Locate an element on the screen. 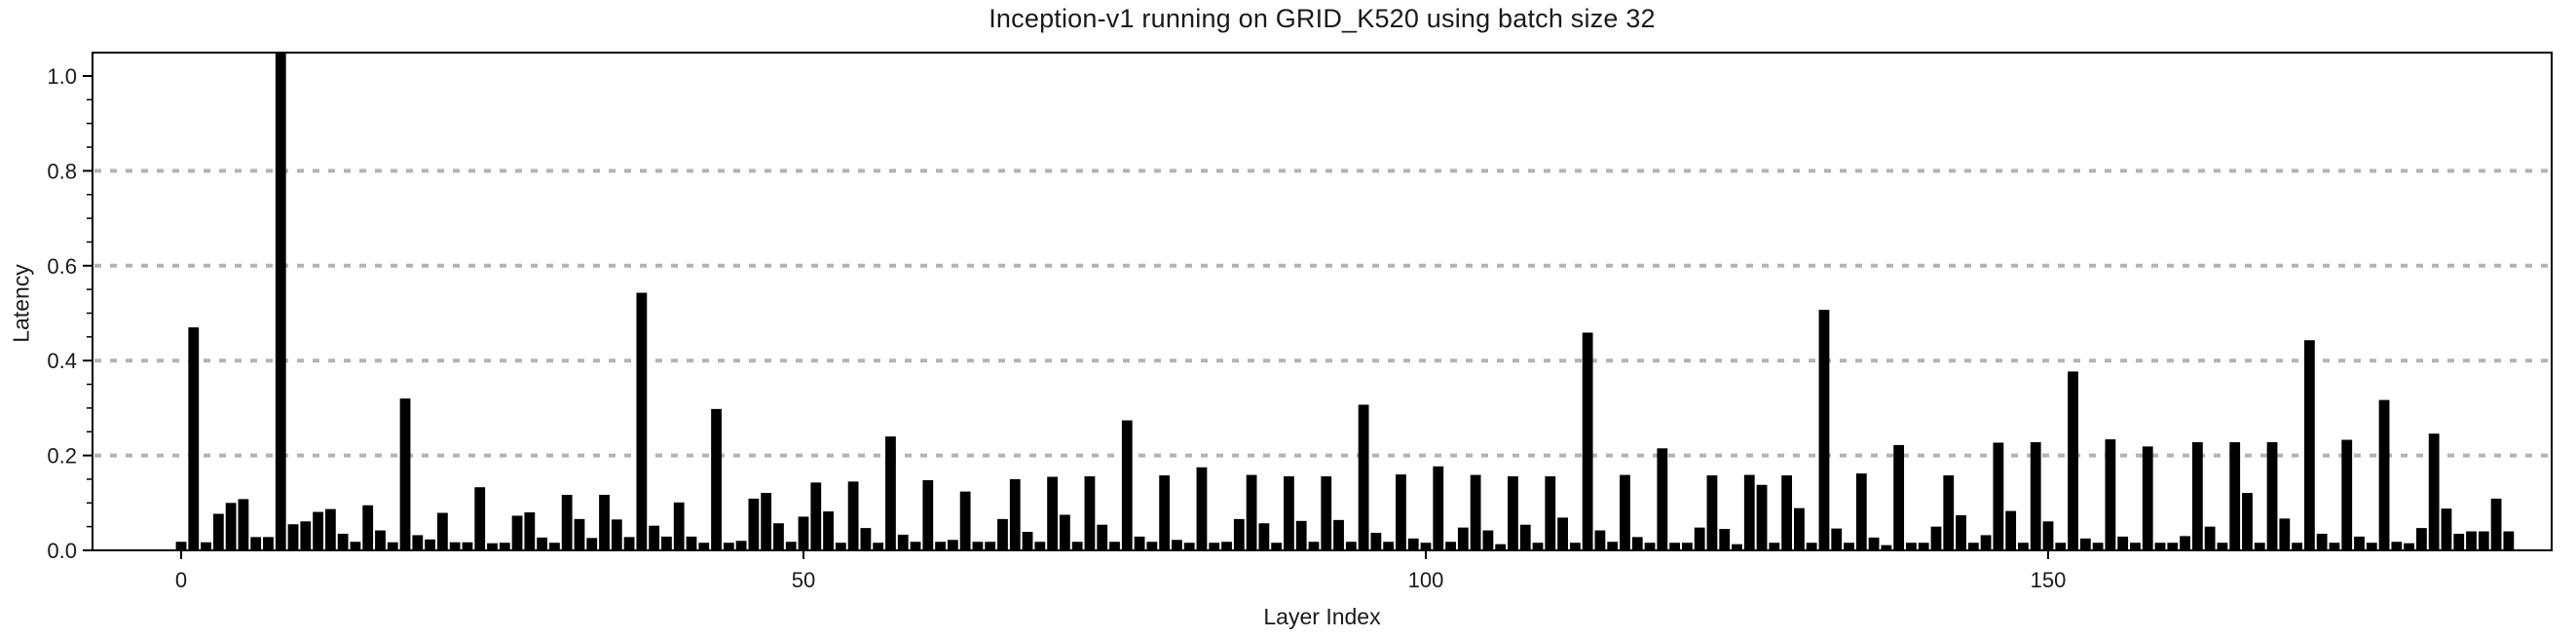  x-axis-title: Layer Index is located at coordinates (1322, 617).